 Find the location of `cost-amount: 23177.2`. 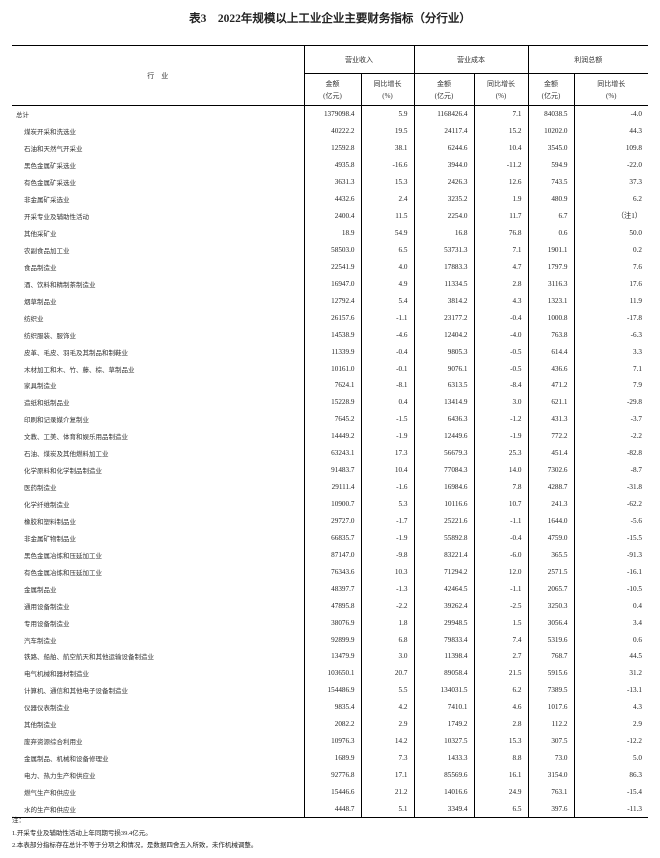

cost-amount: 23177.2 is located at coordinates (443, 318).